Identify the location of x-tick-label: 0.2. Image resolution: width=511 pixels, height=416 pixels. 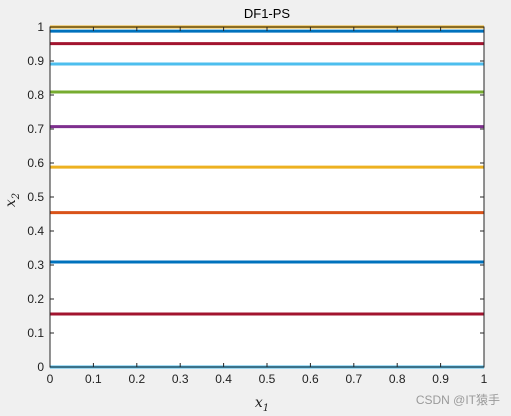
(136, 379).